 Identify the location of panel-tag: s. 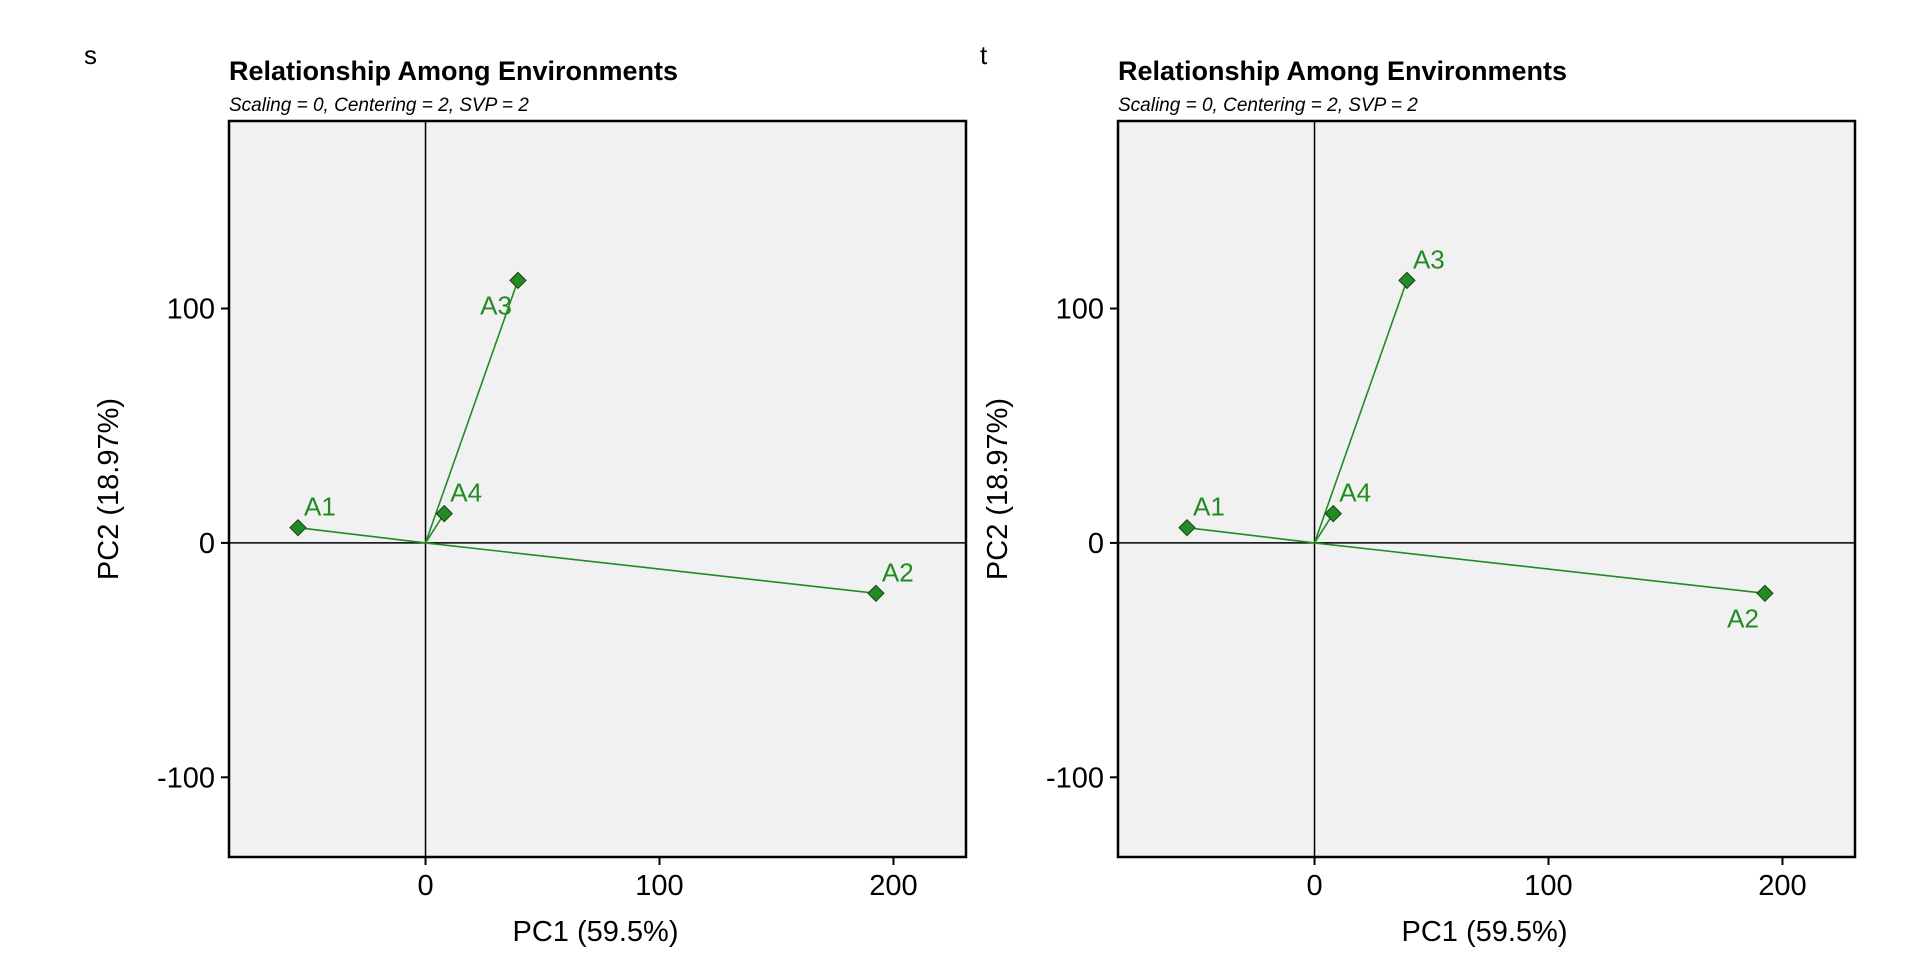
(90, 55).